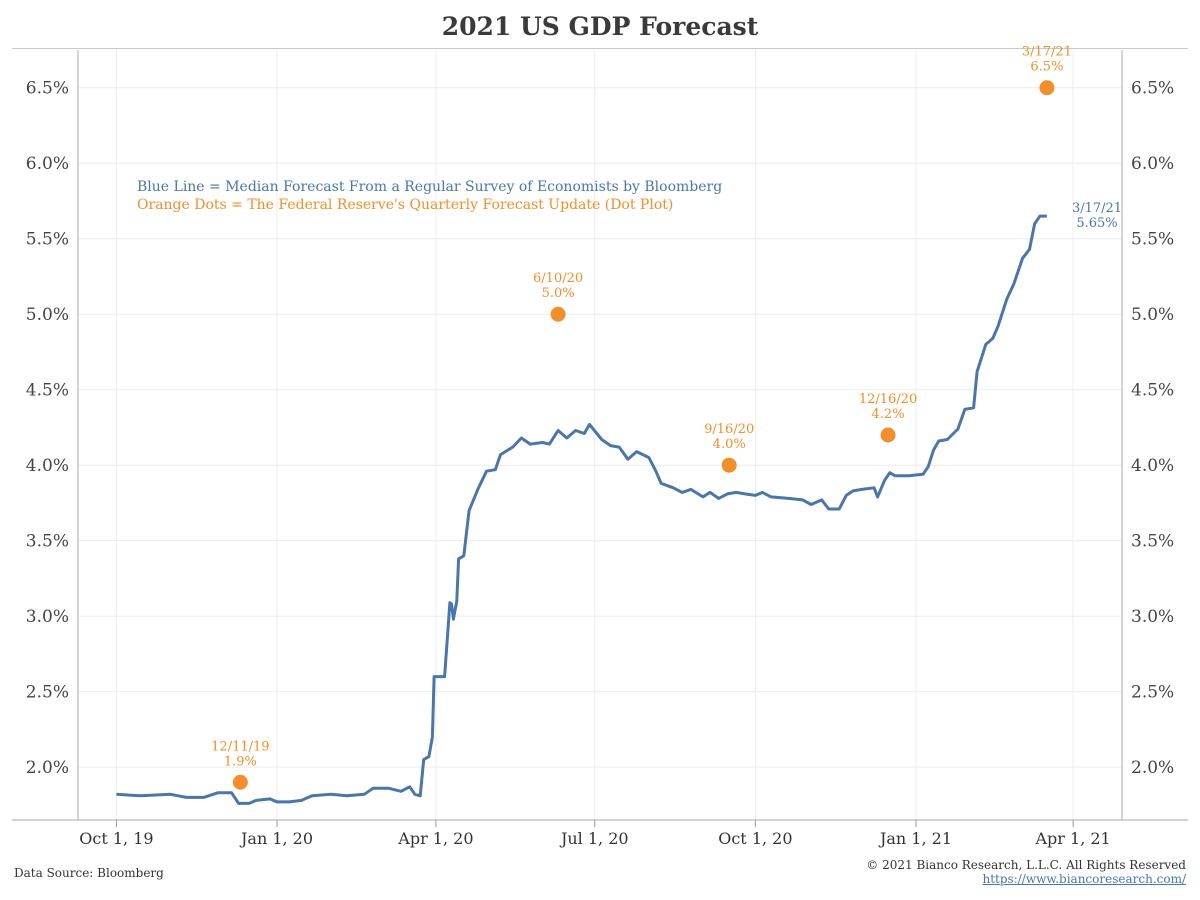  I want to click on y-axis-left-ticks: 2.0% 2.5% 3.0% 3.5% 4.0% 4.5% 5.0% 5.5% 6.0% 6.5%, so click(47, 428).